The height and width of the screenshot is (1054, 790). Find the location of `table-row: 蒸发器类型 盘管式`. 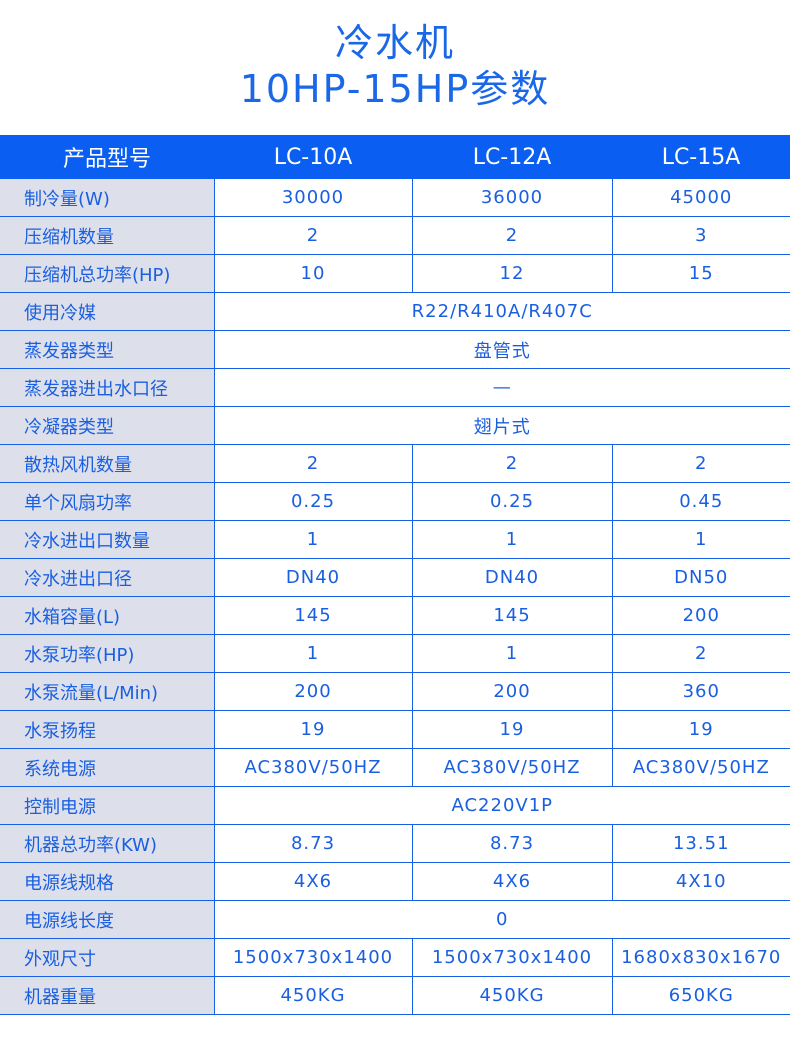

table-row: 蒸发器类型 盘管式 is located at coordinates (395, 349).